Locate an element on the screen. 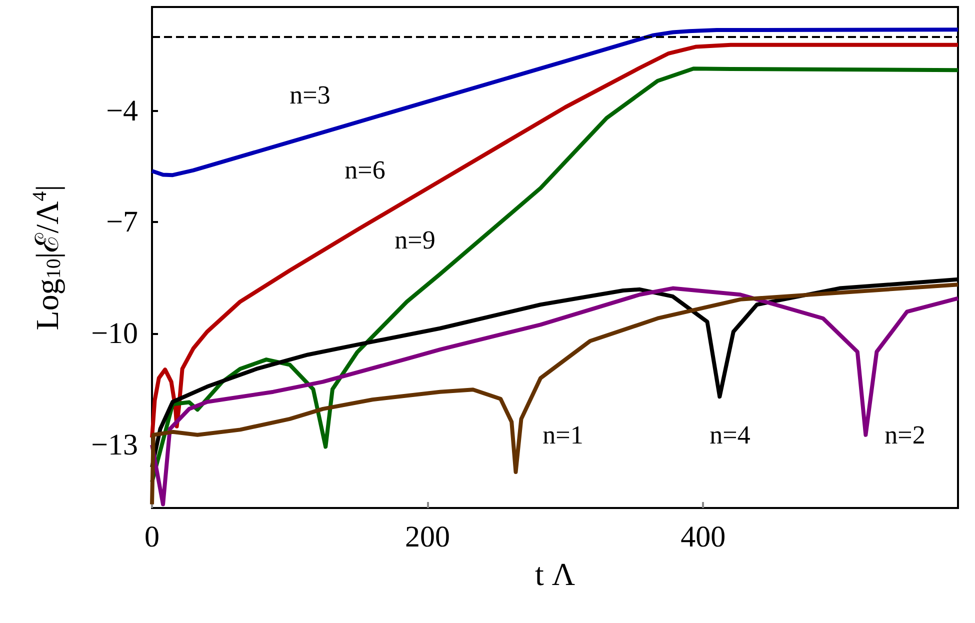 Image resolution: width=975 pixels, height=623 pixels. x-tick-label: 200 is located at coordinates (427, 537).